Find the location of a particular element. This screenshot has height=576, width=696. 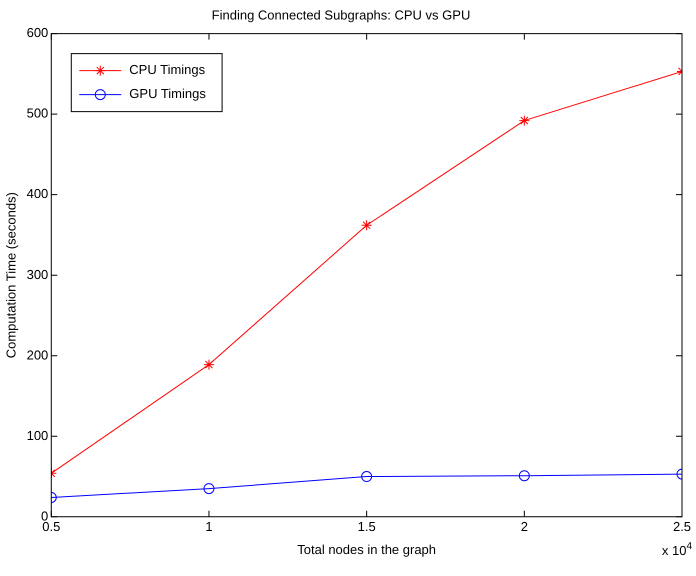

legend-label: CPU Timings is located at coordinates (167, 70).